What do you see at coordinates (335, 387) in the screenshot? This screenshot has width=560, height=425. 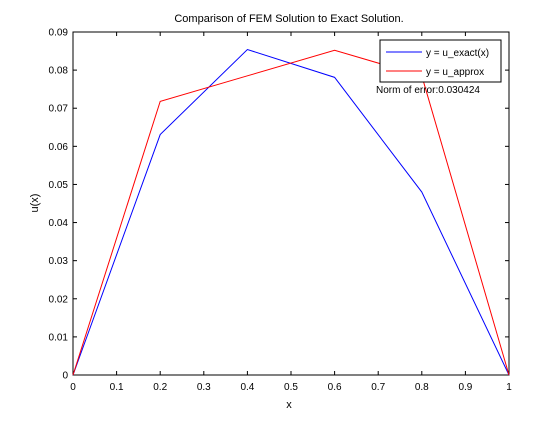 I see `x-tick-label: 0.6` at bounding box center [335, 387].